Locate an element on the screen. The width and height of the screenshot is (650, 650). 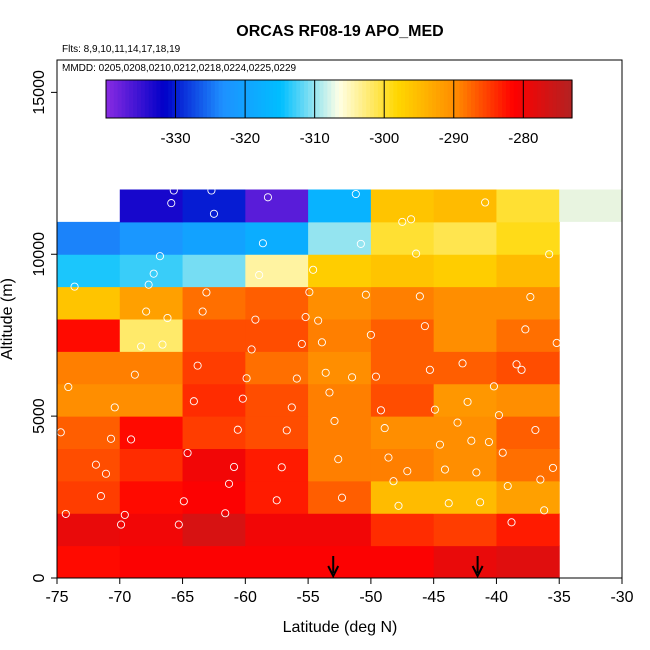
flight-arrow is located at coordinates (477, 567).